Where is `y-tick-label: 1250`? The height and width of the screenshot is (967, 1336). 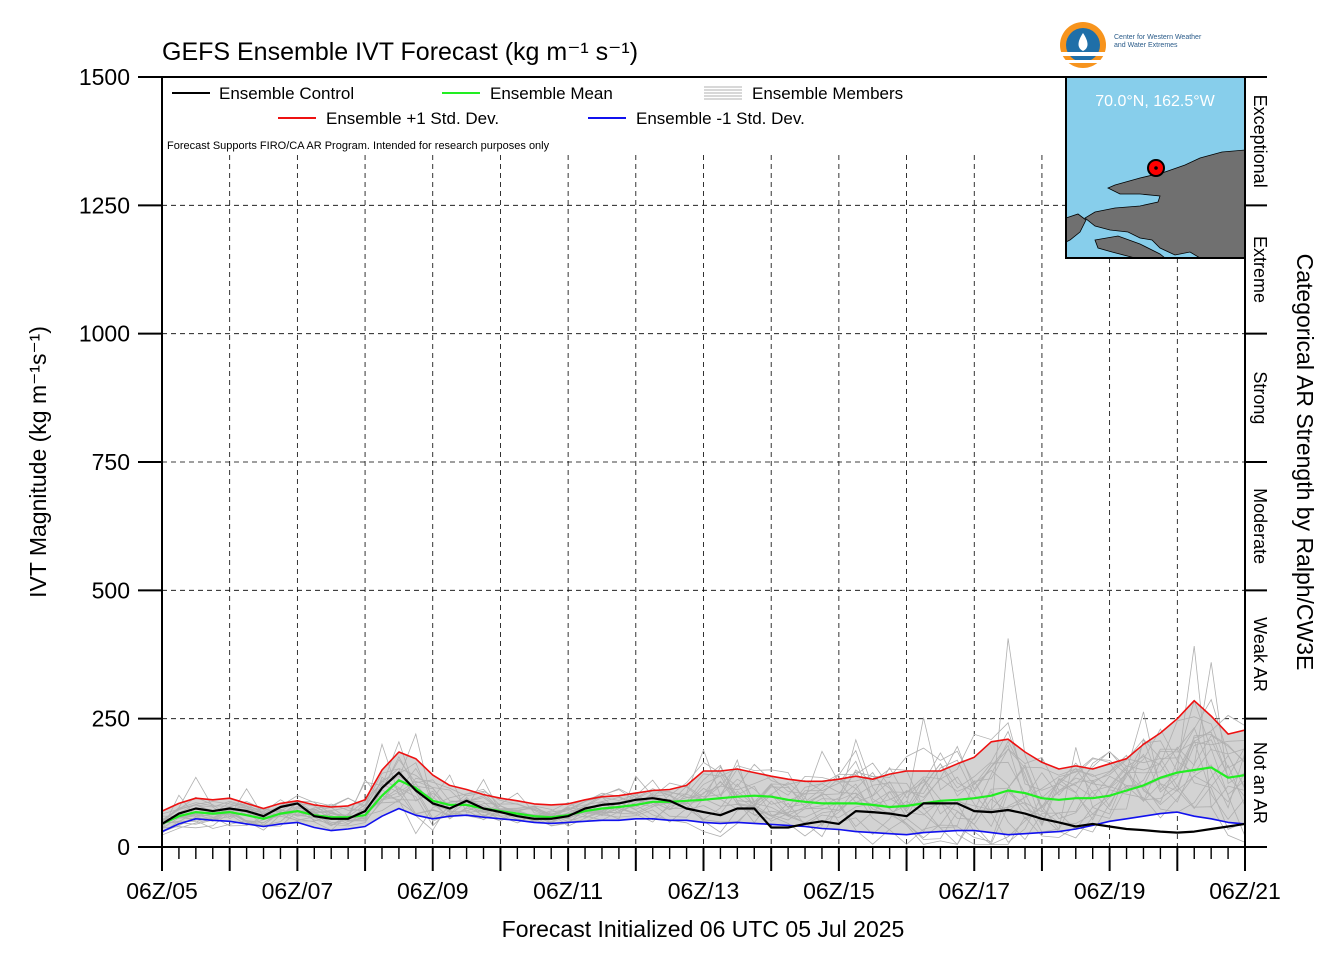 y-tick-label: 1250 is located at coordinates (104, 205).